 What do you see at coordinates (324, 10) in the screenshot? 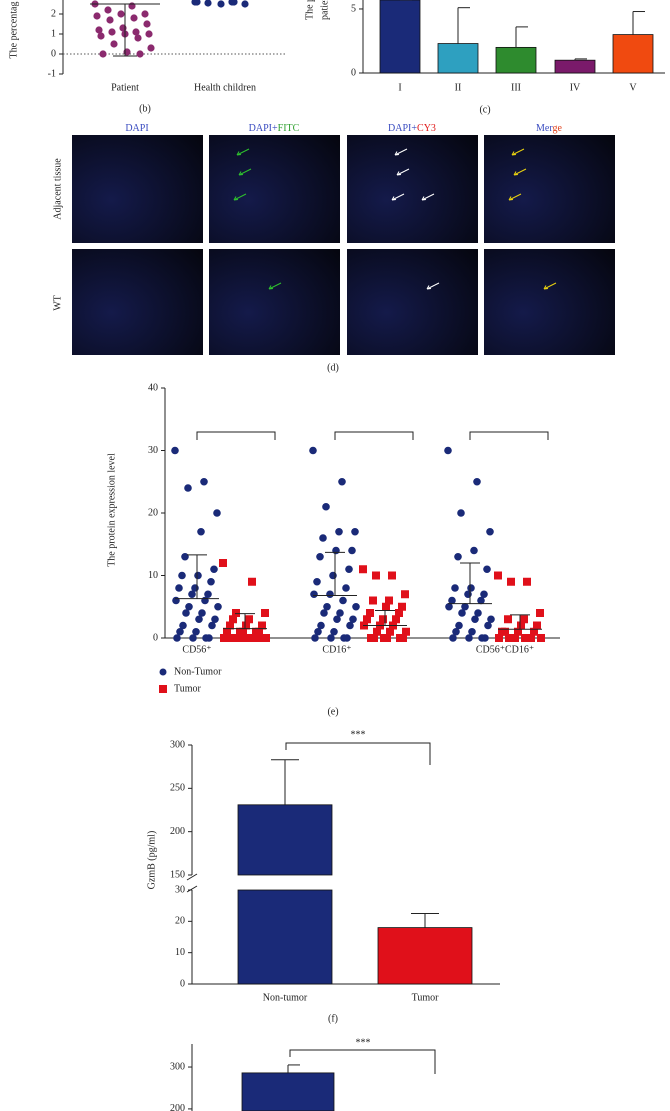
I see `y-axis-label: patients PBM` at bounding box center [324, 10].